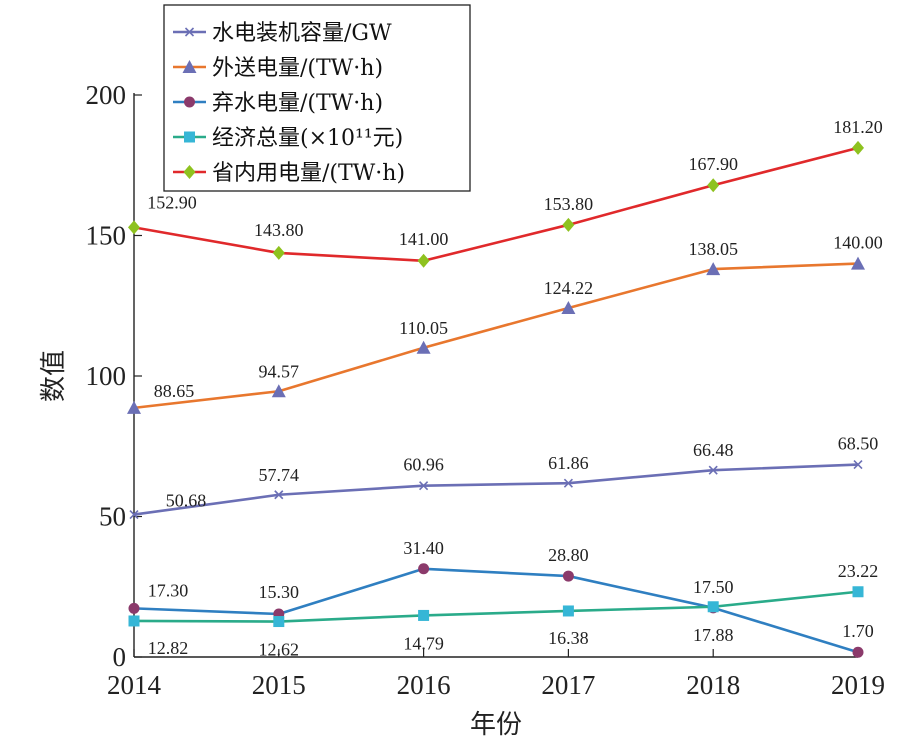 The width and height of the screenshot is (922, 744). I want to click on data-label: 60.96, so click(423, 465).